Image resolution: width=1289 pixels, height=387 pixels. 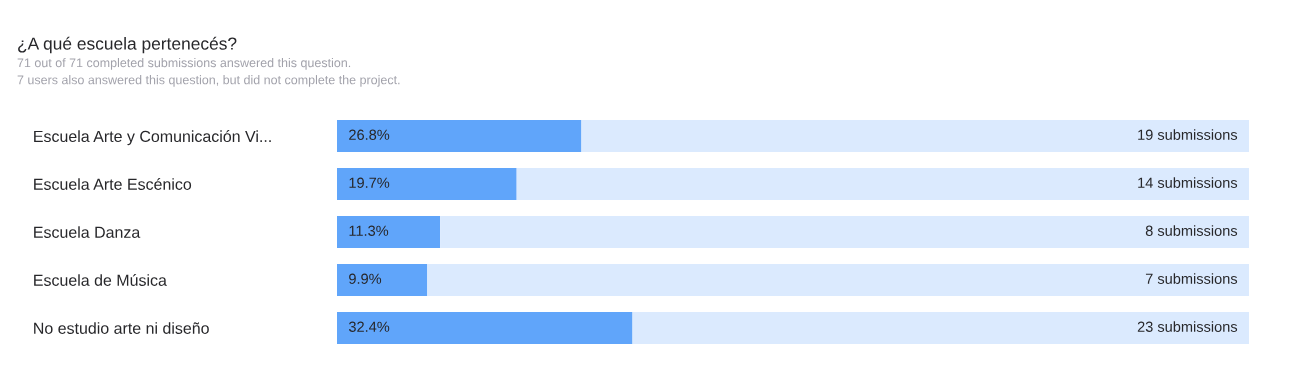 I want to click on data-label: 26.8%, so click(x=369, y=134).